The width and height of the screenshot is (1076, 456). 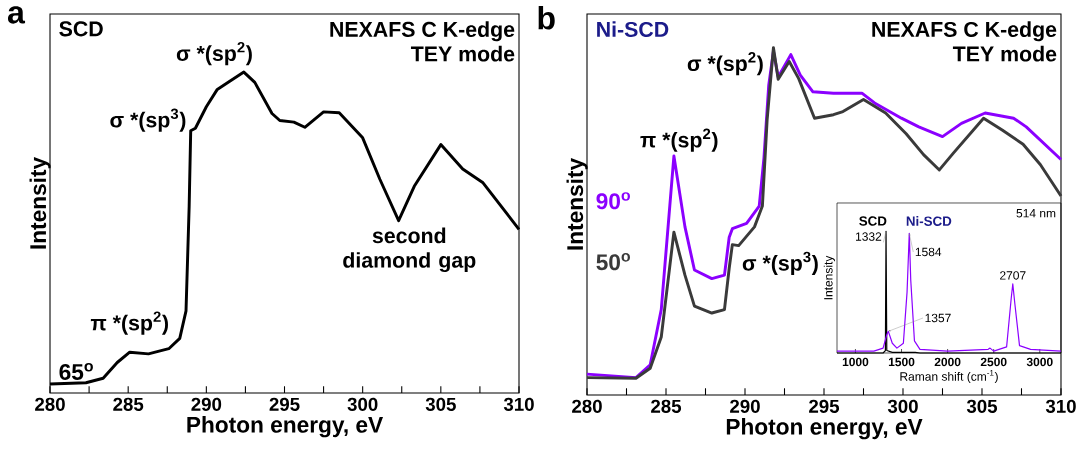 What do you see at coordinates (993, 362) in the screenshot?
I see `x-tick-label: 2500` at bounding box center [993, 362].